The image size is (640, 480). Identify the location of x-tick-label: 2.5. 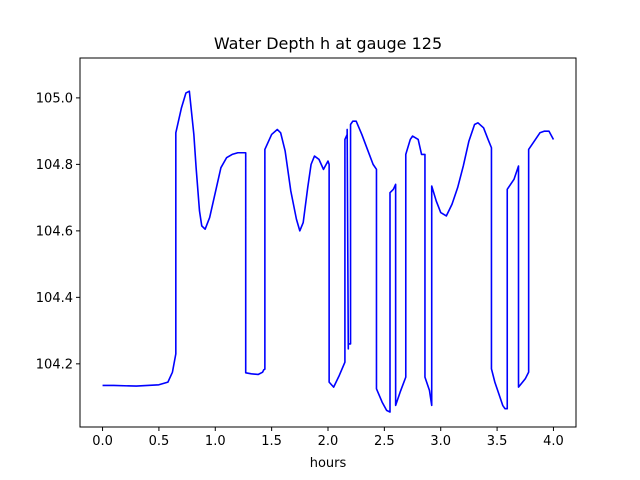
(384, 441).